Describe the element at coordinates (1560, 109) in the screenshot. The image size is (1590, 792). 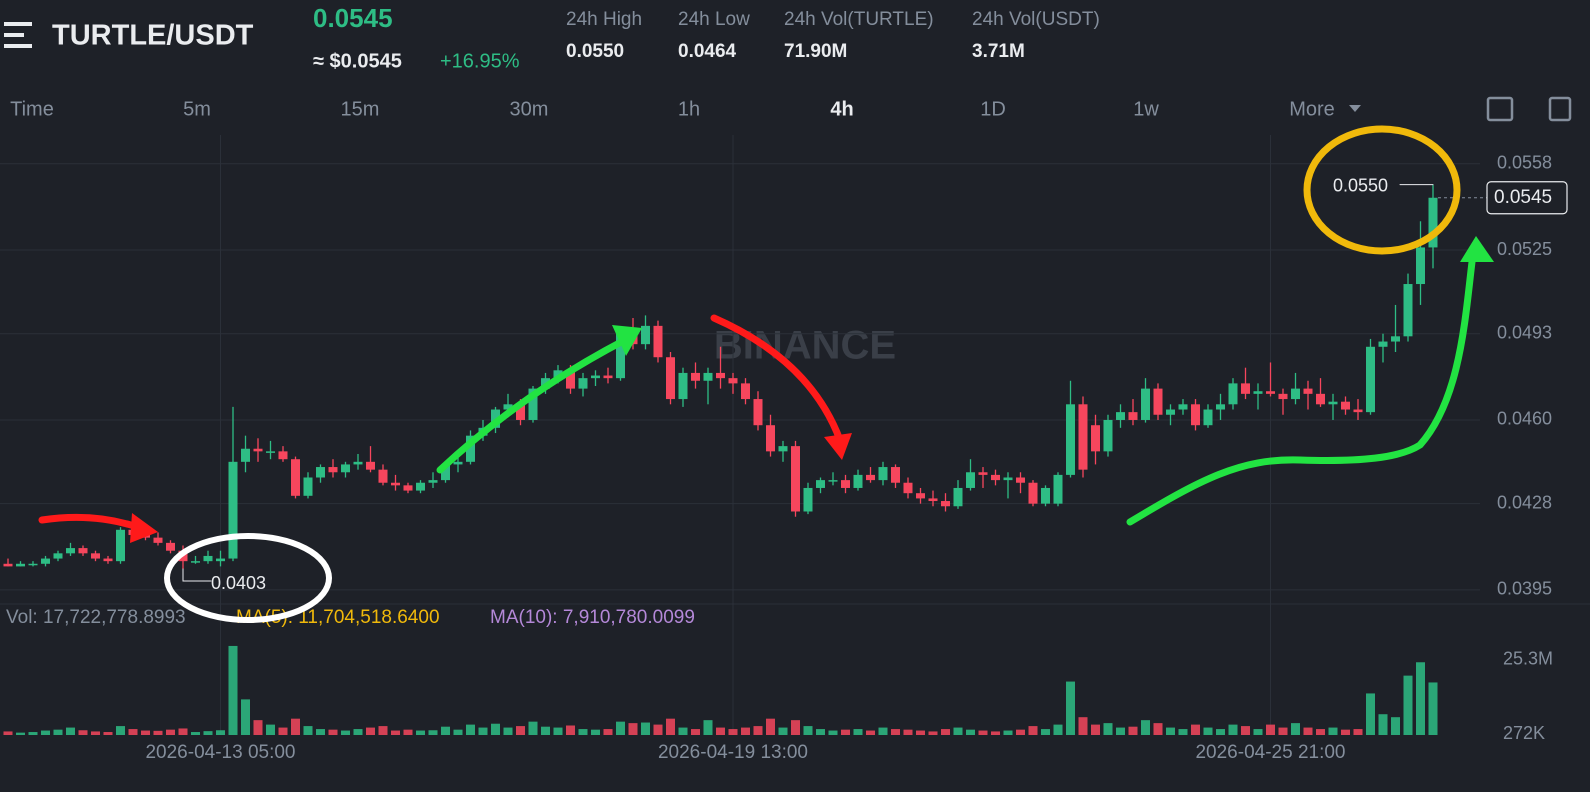
I see `settings-icon` at that location.